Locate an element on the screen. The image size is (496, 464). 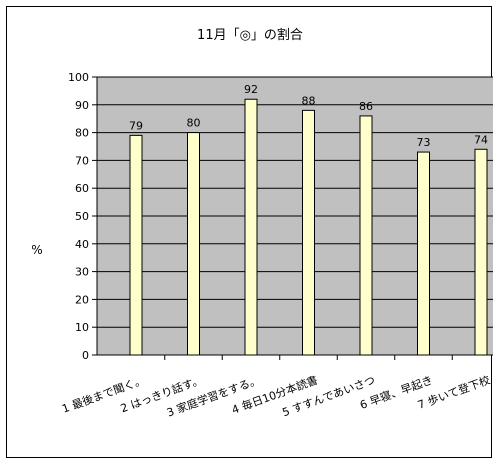
data-label: 74 is located at coordinates (481, 139).